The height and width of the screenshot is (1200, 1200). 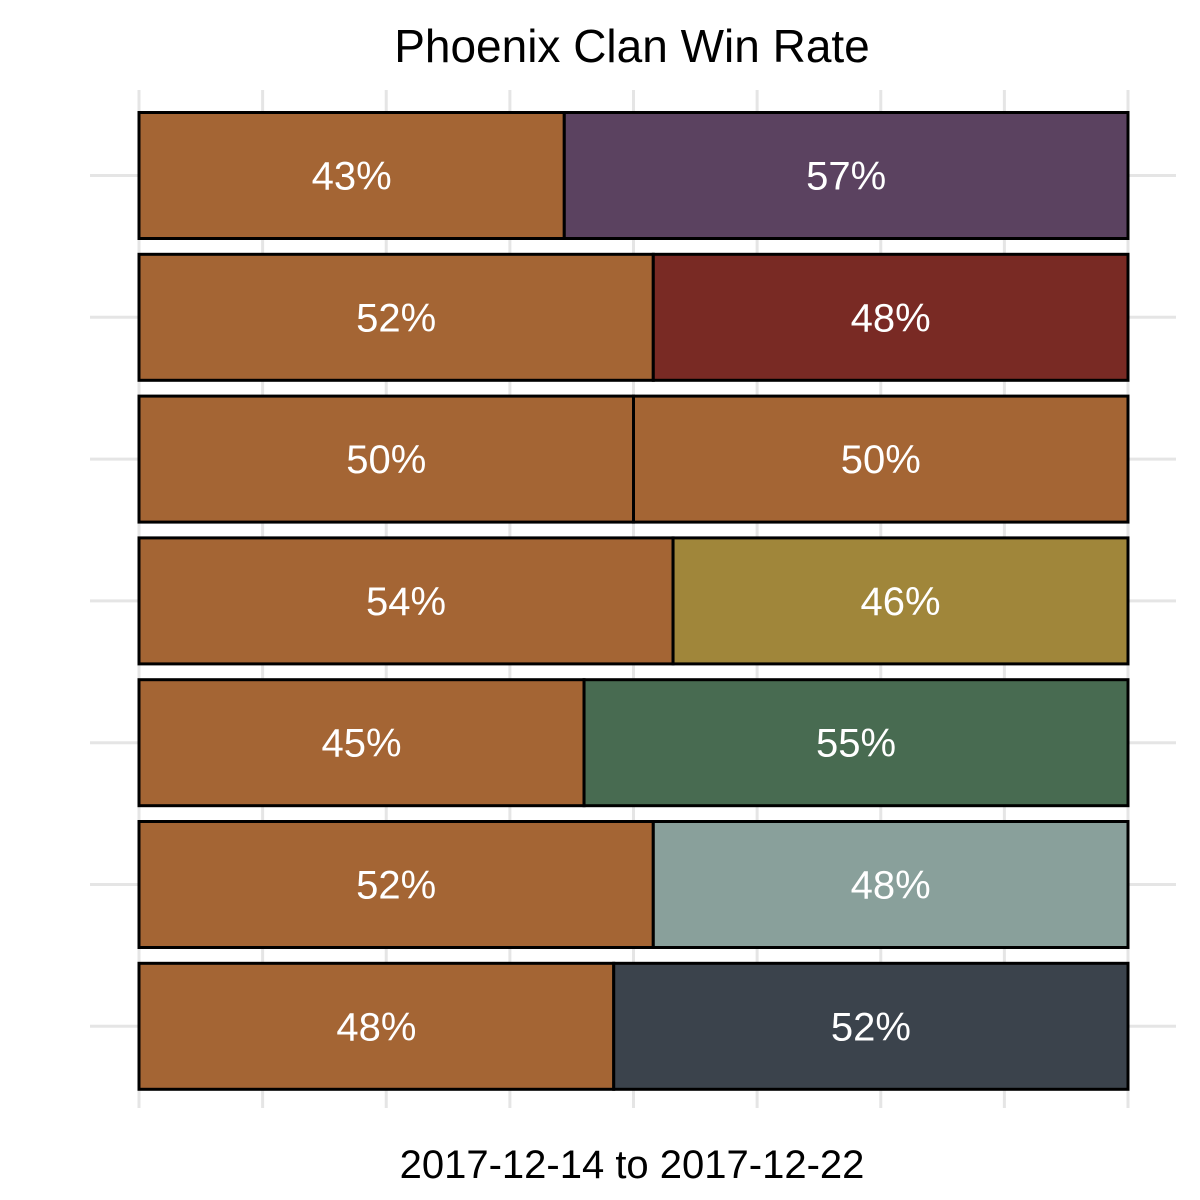 I want to click on bar-segment-label: 46%, so click(x=900, y=602).